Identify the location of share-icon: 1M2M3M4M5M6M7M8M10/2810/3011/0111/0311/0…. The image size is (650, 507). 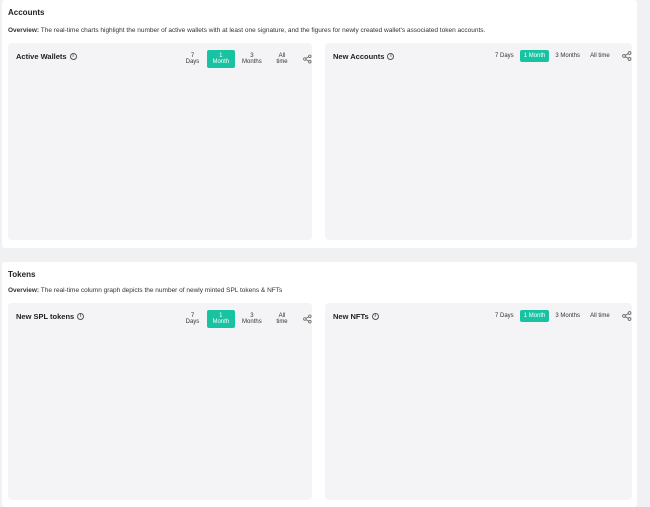
(307, 59).